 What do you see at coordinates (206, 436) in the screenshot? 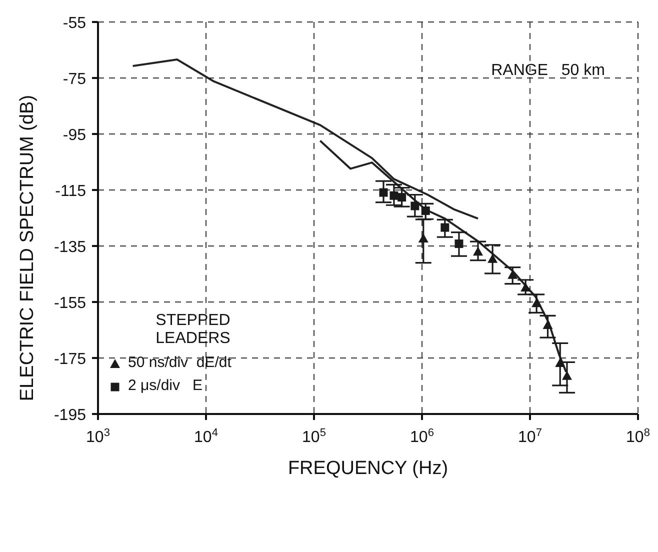
I see `x-tick-label: 10$^{4}$` at bounding box center [206, 436].